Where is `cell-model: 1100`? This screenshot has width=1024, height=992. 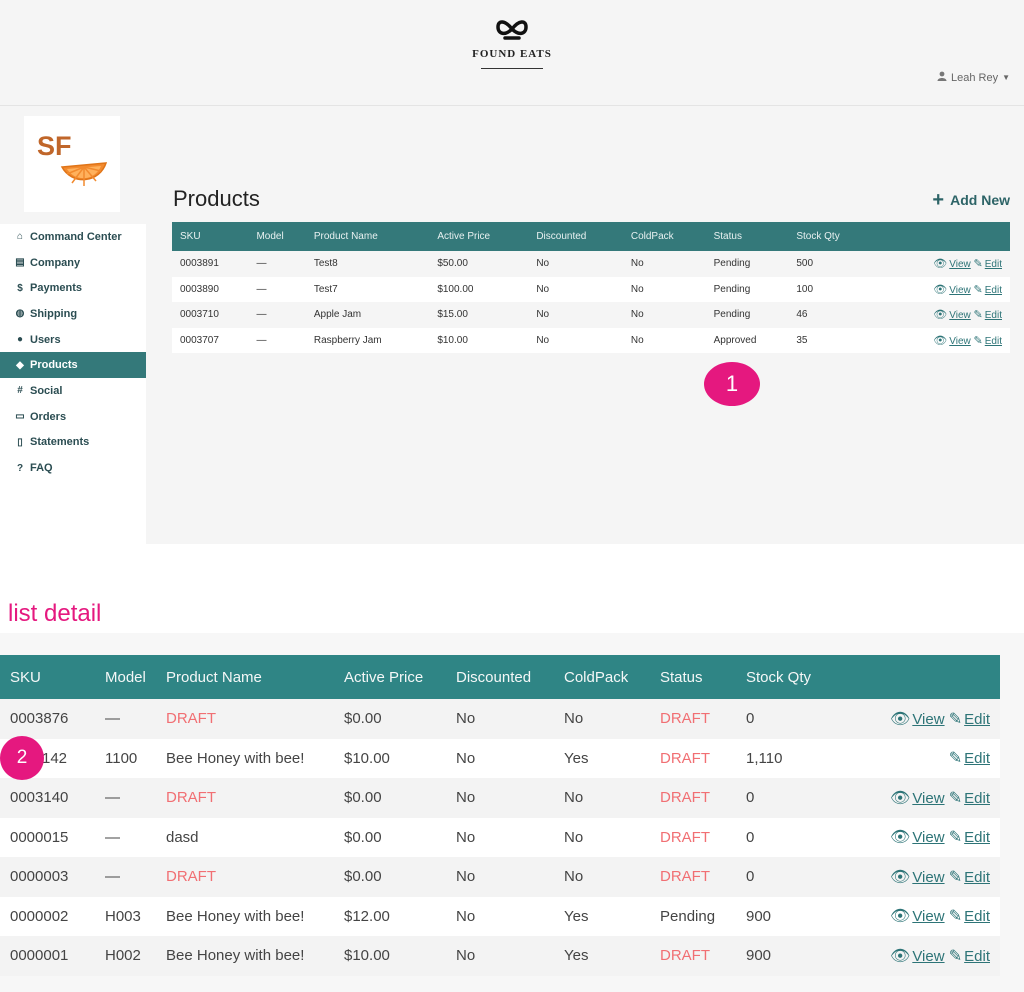
cell-model: 1100 is located at coordinates (125, 758).